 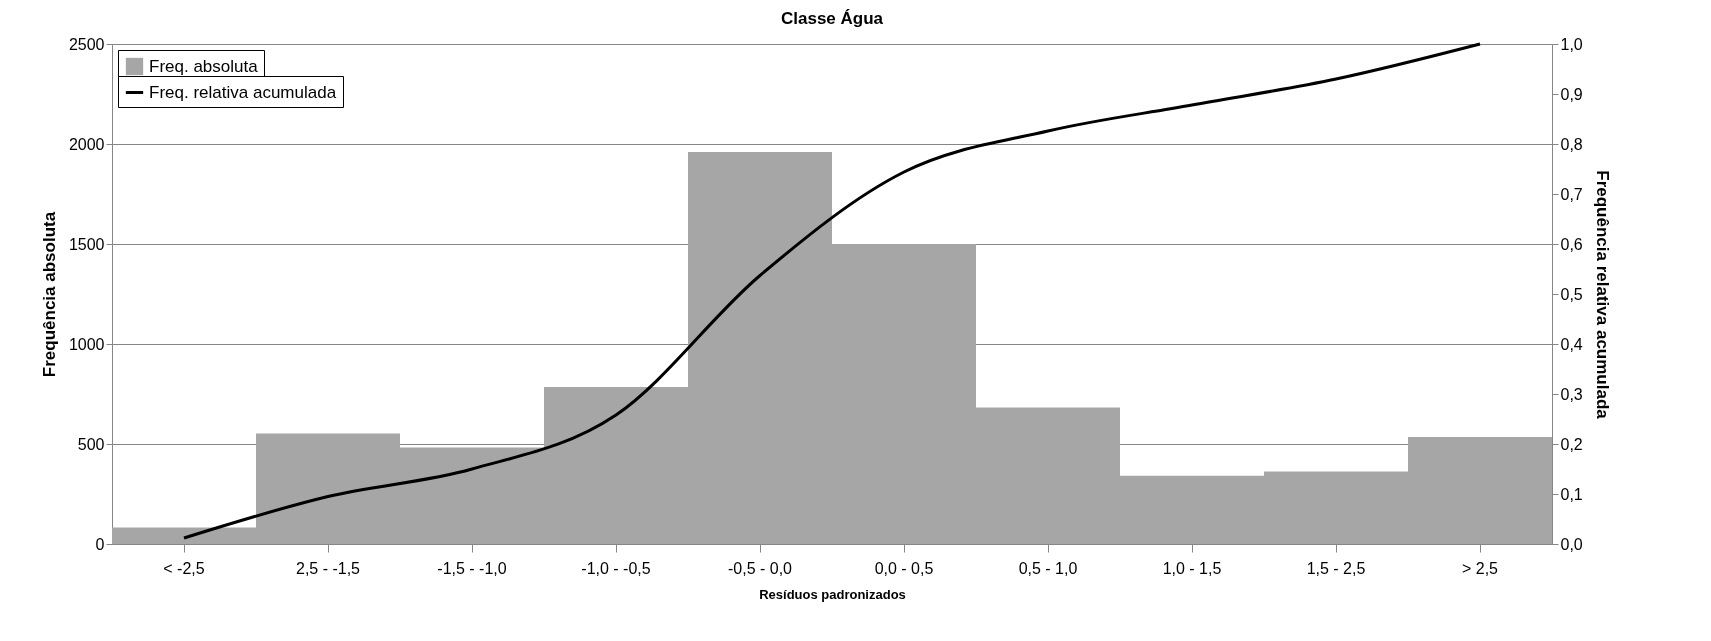 What do you see at coordinates (472, 568) in the screenshot?
I see `x-tick-label: -1,5 - -1,0` at bounding box center [472, 568].